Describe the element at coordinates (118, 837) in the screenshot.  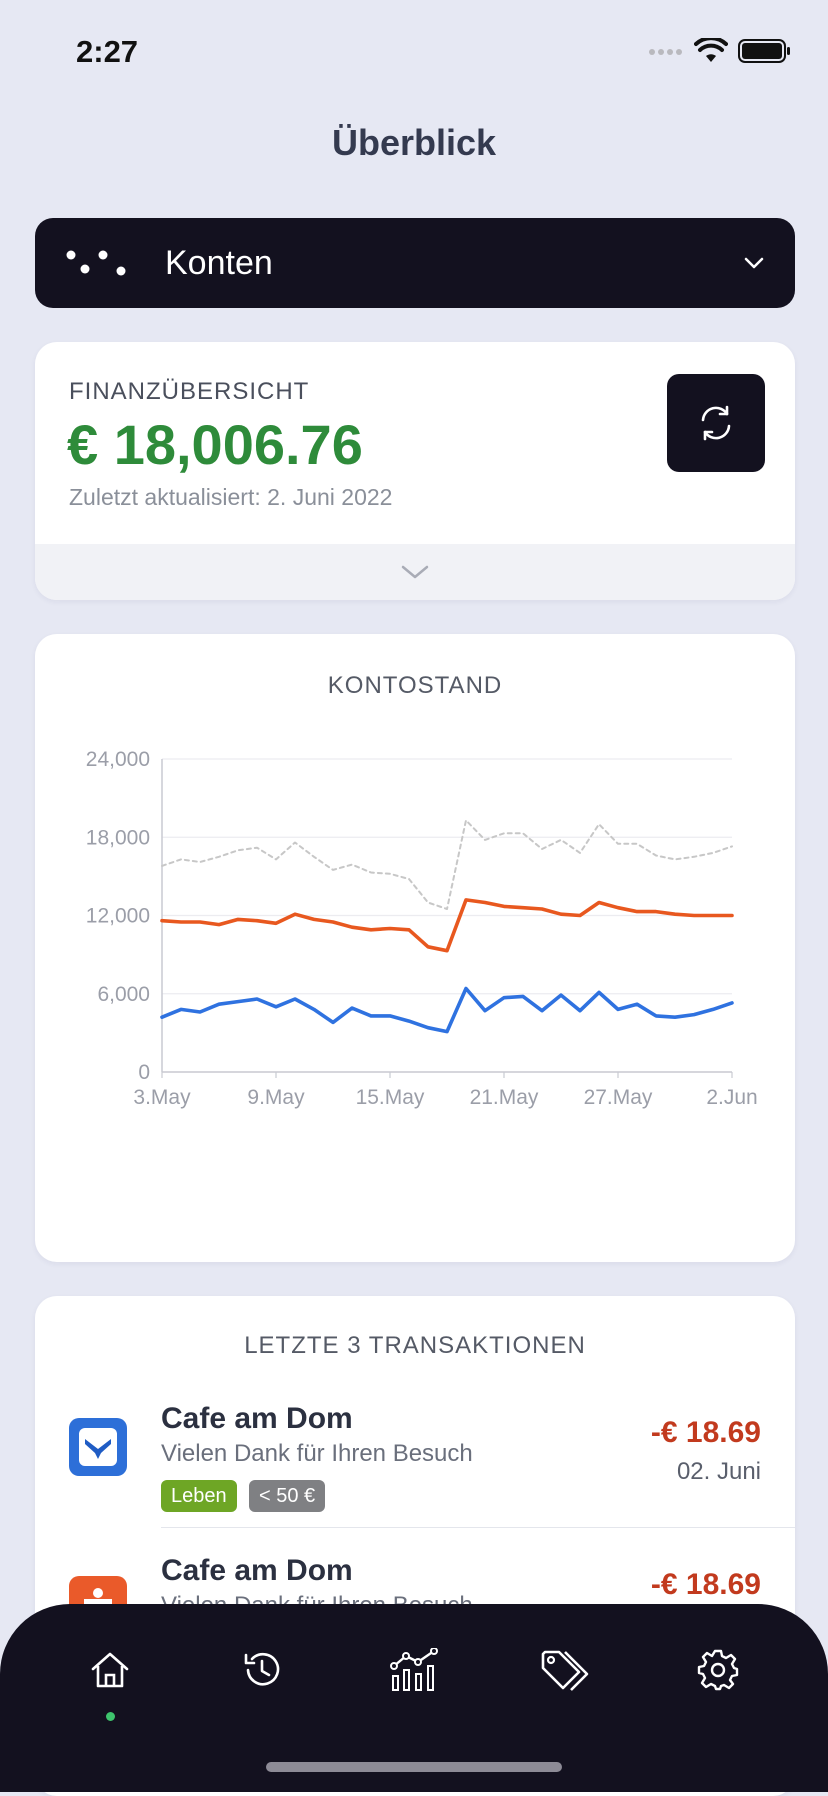
I see `y-tick-label: 18,000` at that location.